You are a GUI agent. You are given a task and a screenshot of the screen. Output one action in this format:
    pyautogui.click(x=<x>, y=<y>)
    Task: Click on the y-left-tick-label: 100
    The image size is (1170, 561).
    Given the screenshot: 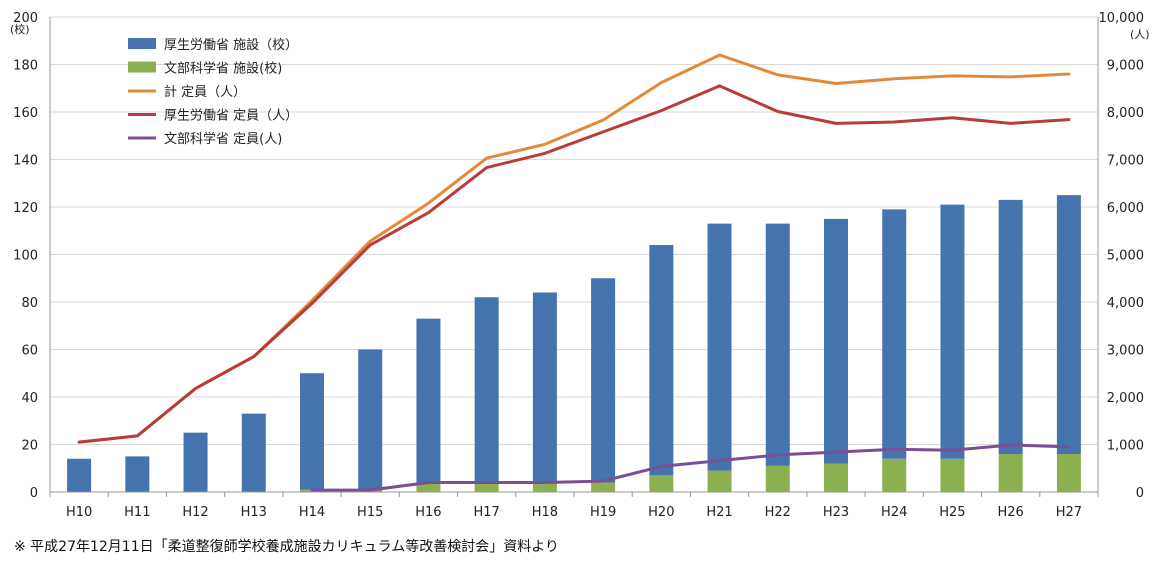 What is the action you would take?
    pyautogui.click(x=25, y=256)
    